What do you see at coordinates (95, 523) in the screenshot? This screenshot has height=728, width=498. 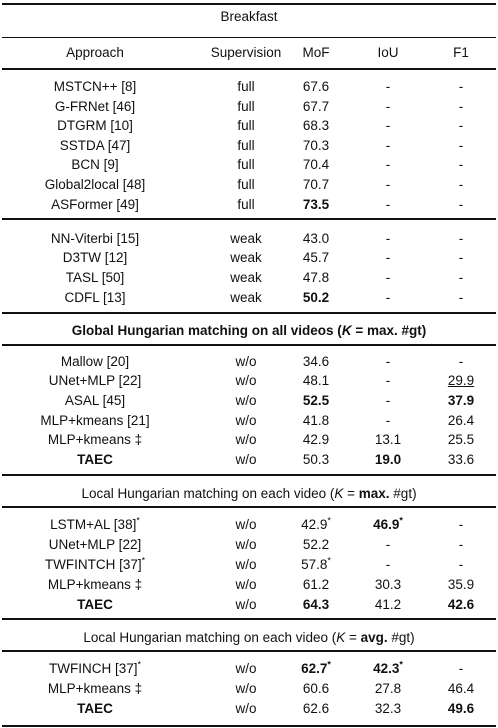 I see `approach-cell: LSTM+AL [38]*` at bounding box center [95, 523].